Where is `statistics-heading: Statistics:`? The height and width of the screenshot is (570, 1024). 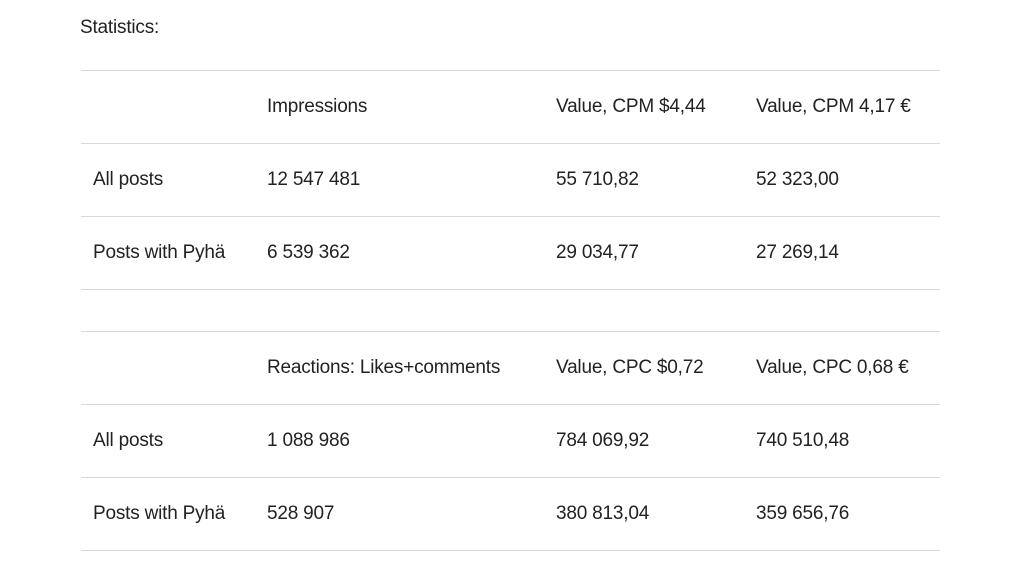
statistics-heading: Statistics: is located at coordinates (120, 27).